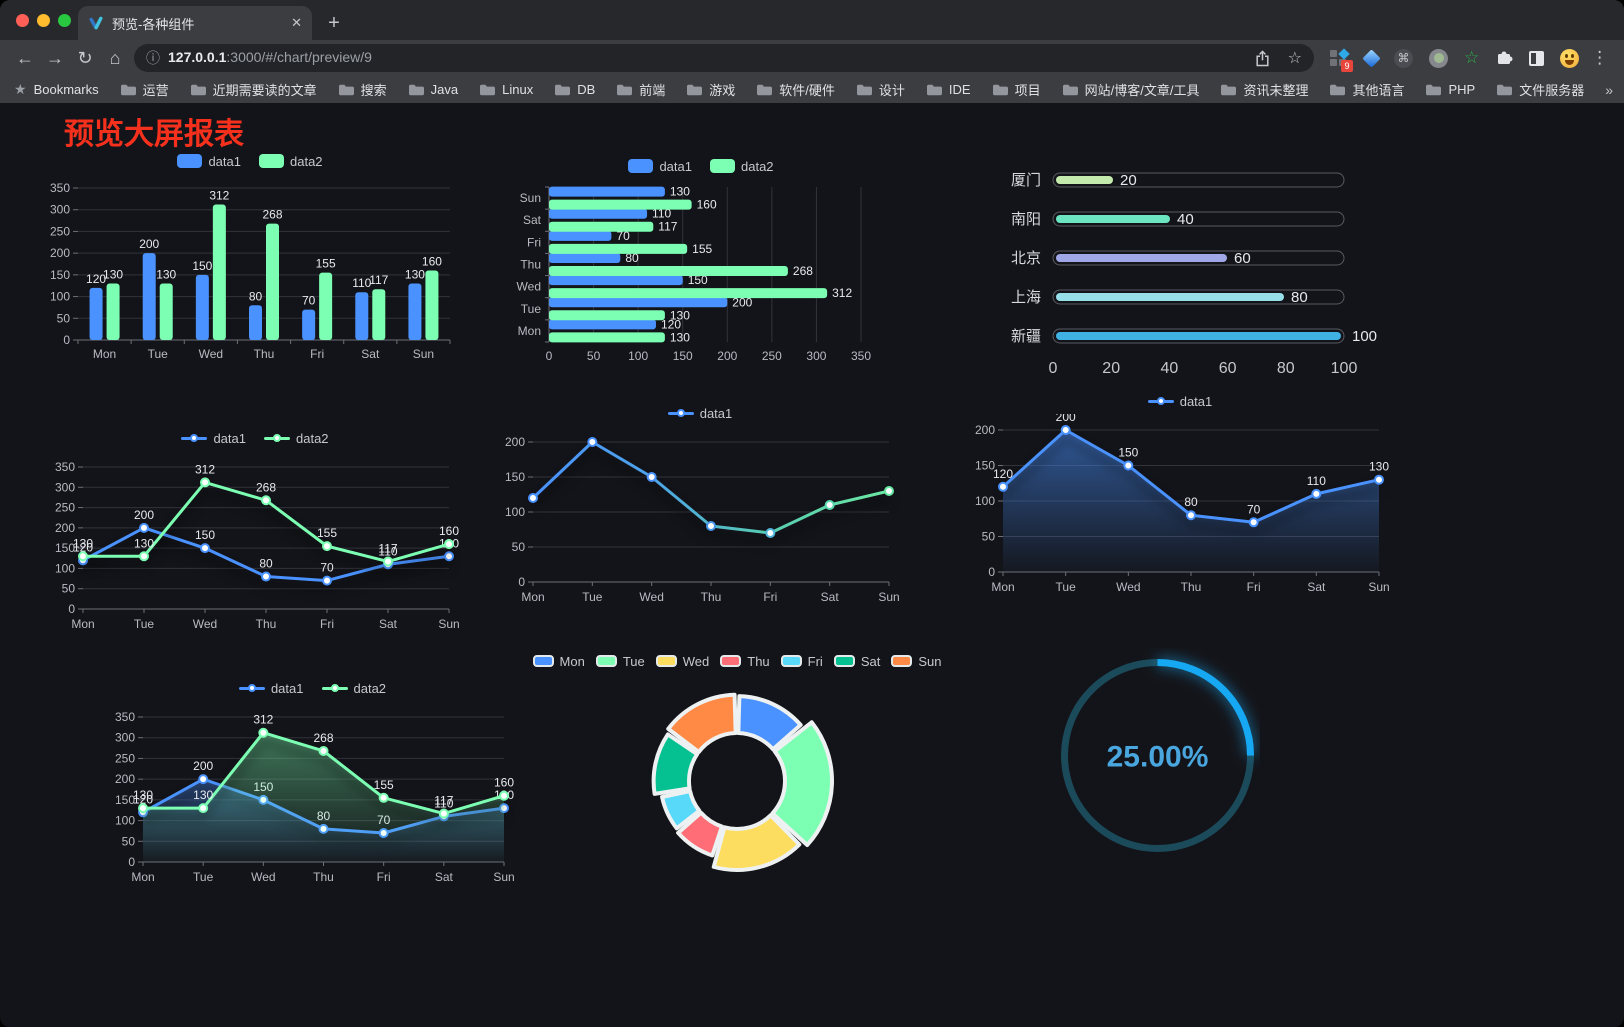 This screenshot has height=1027, width=1624. Describe the element at coordinates (115, 57) in the screenshot. I see `home-icon: ⌂` at that location.